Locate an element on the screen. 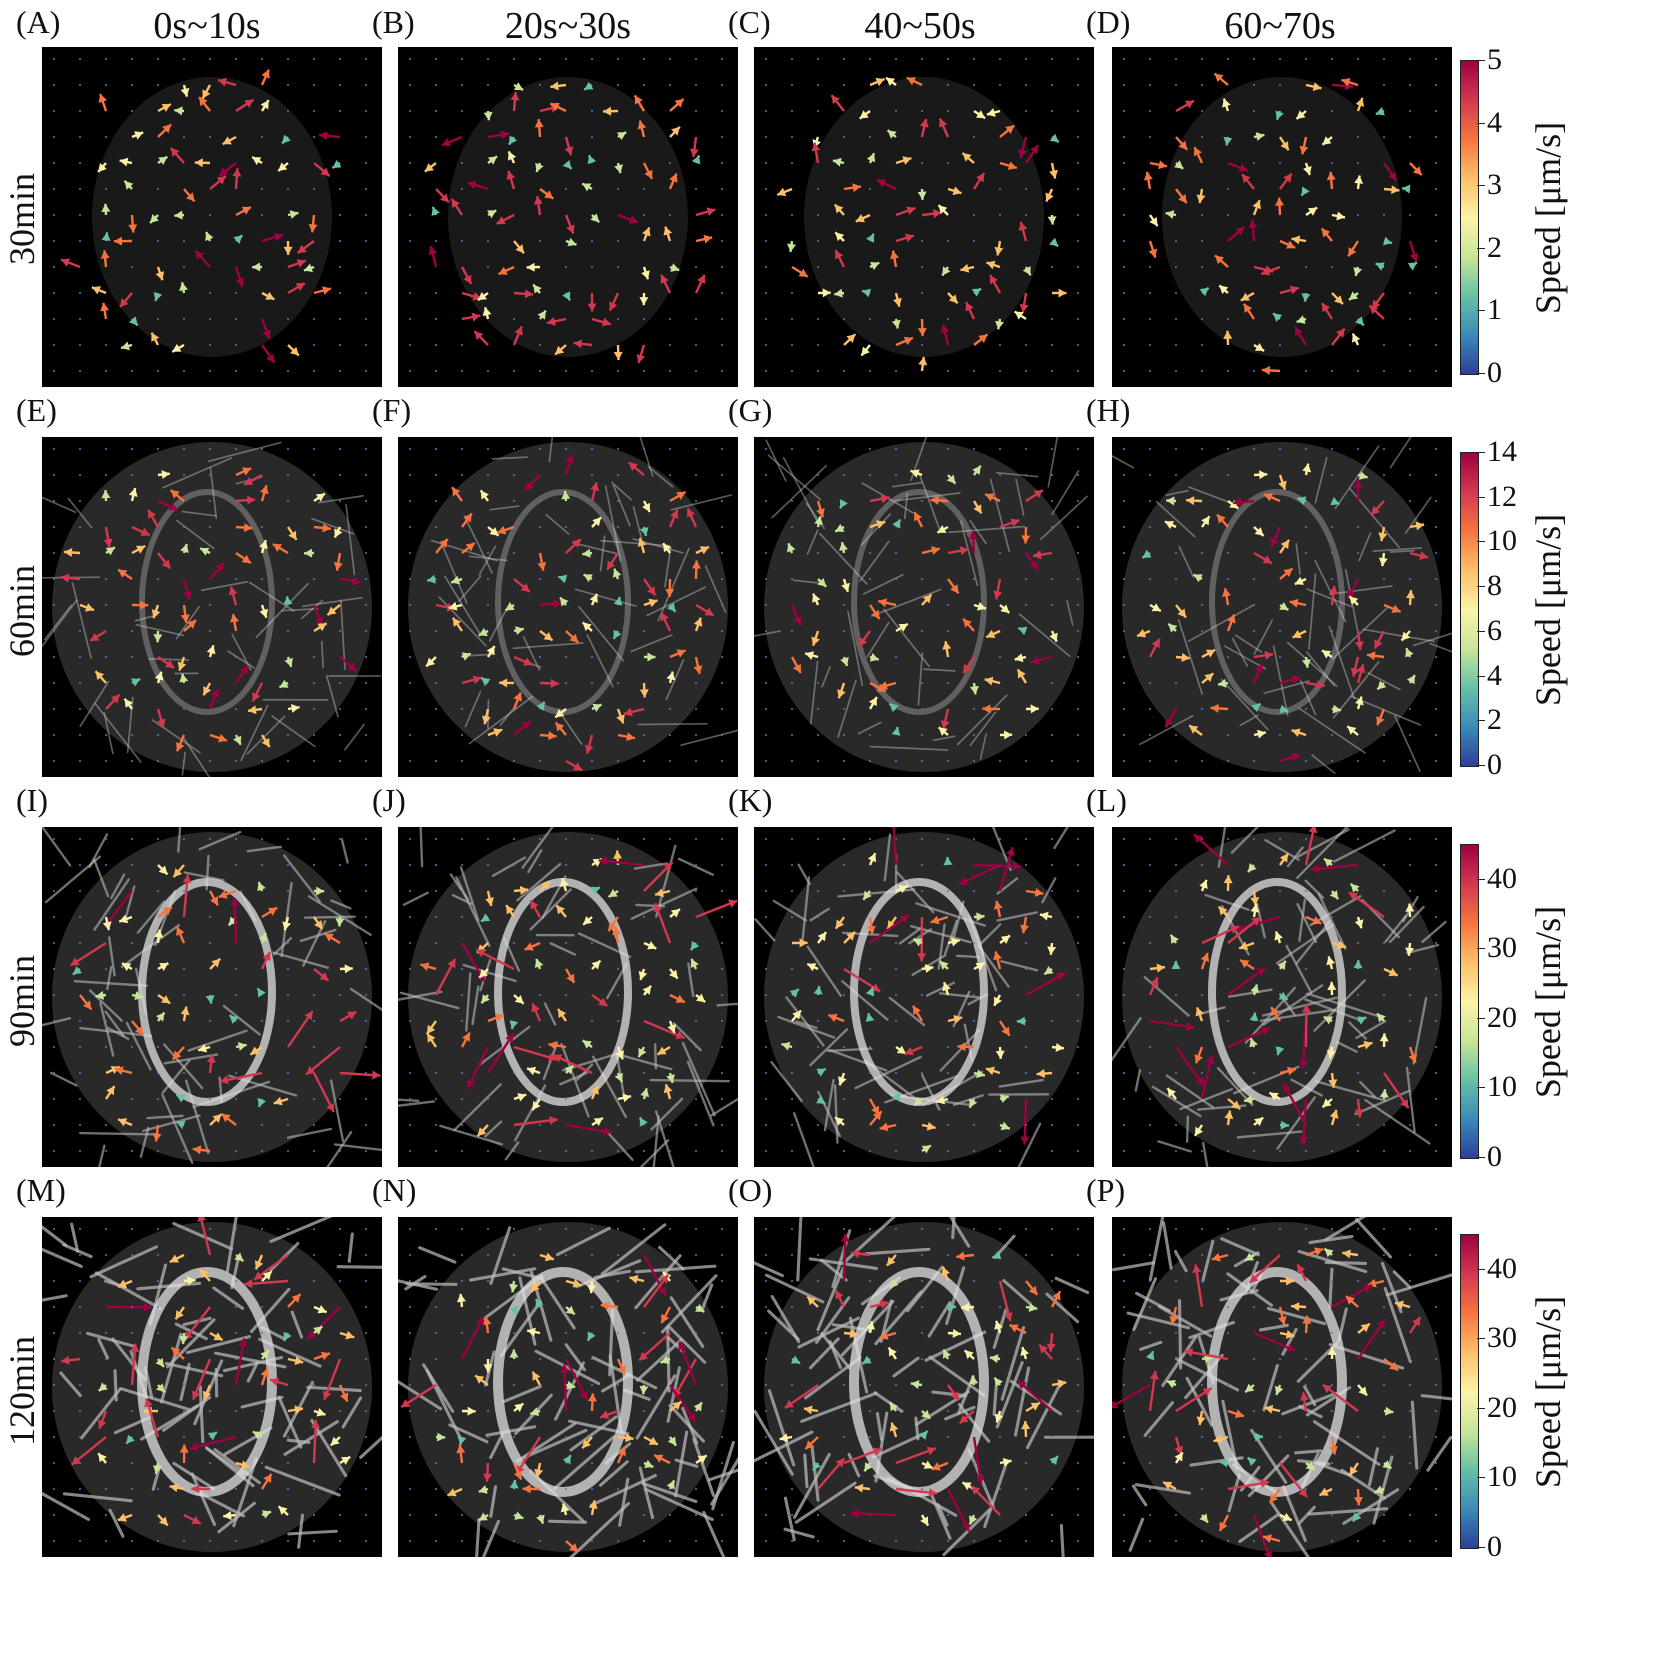 The width and height of the screenshot is (1667, 1660). colorbar-tick-mark is located at coordinates (1481, 631).